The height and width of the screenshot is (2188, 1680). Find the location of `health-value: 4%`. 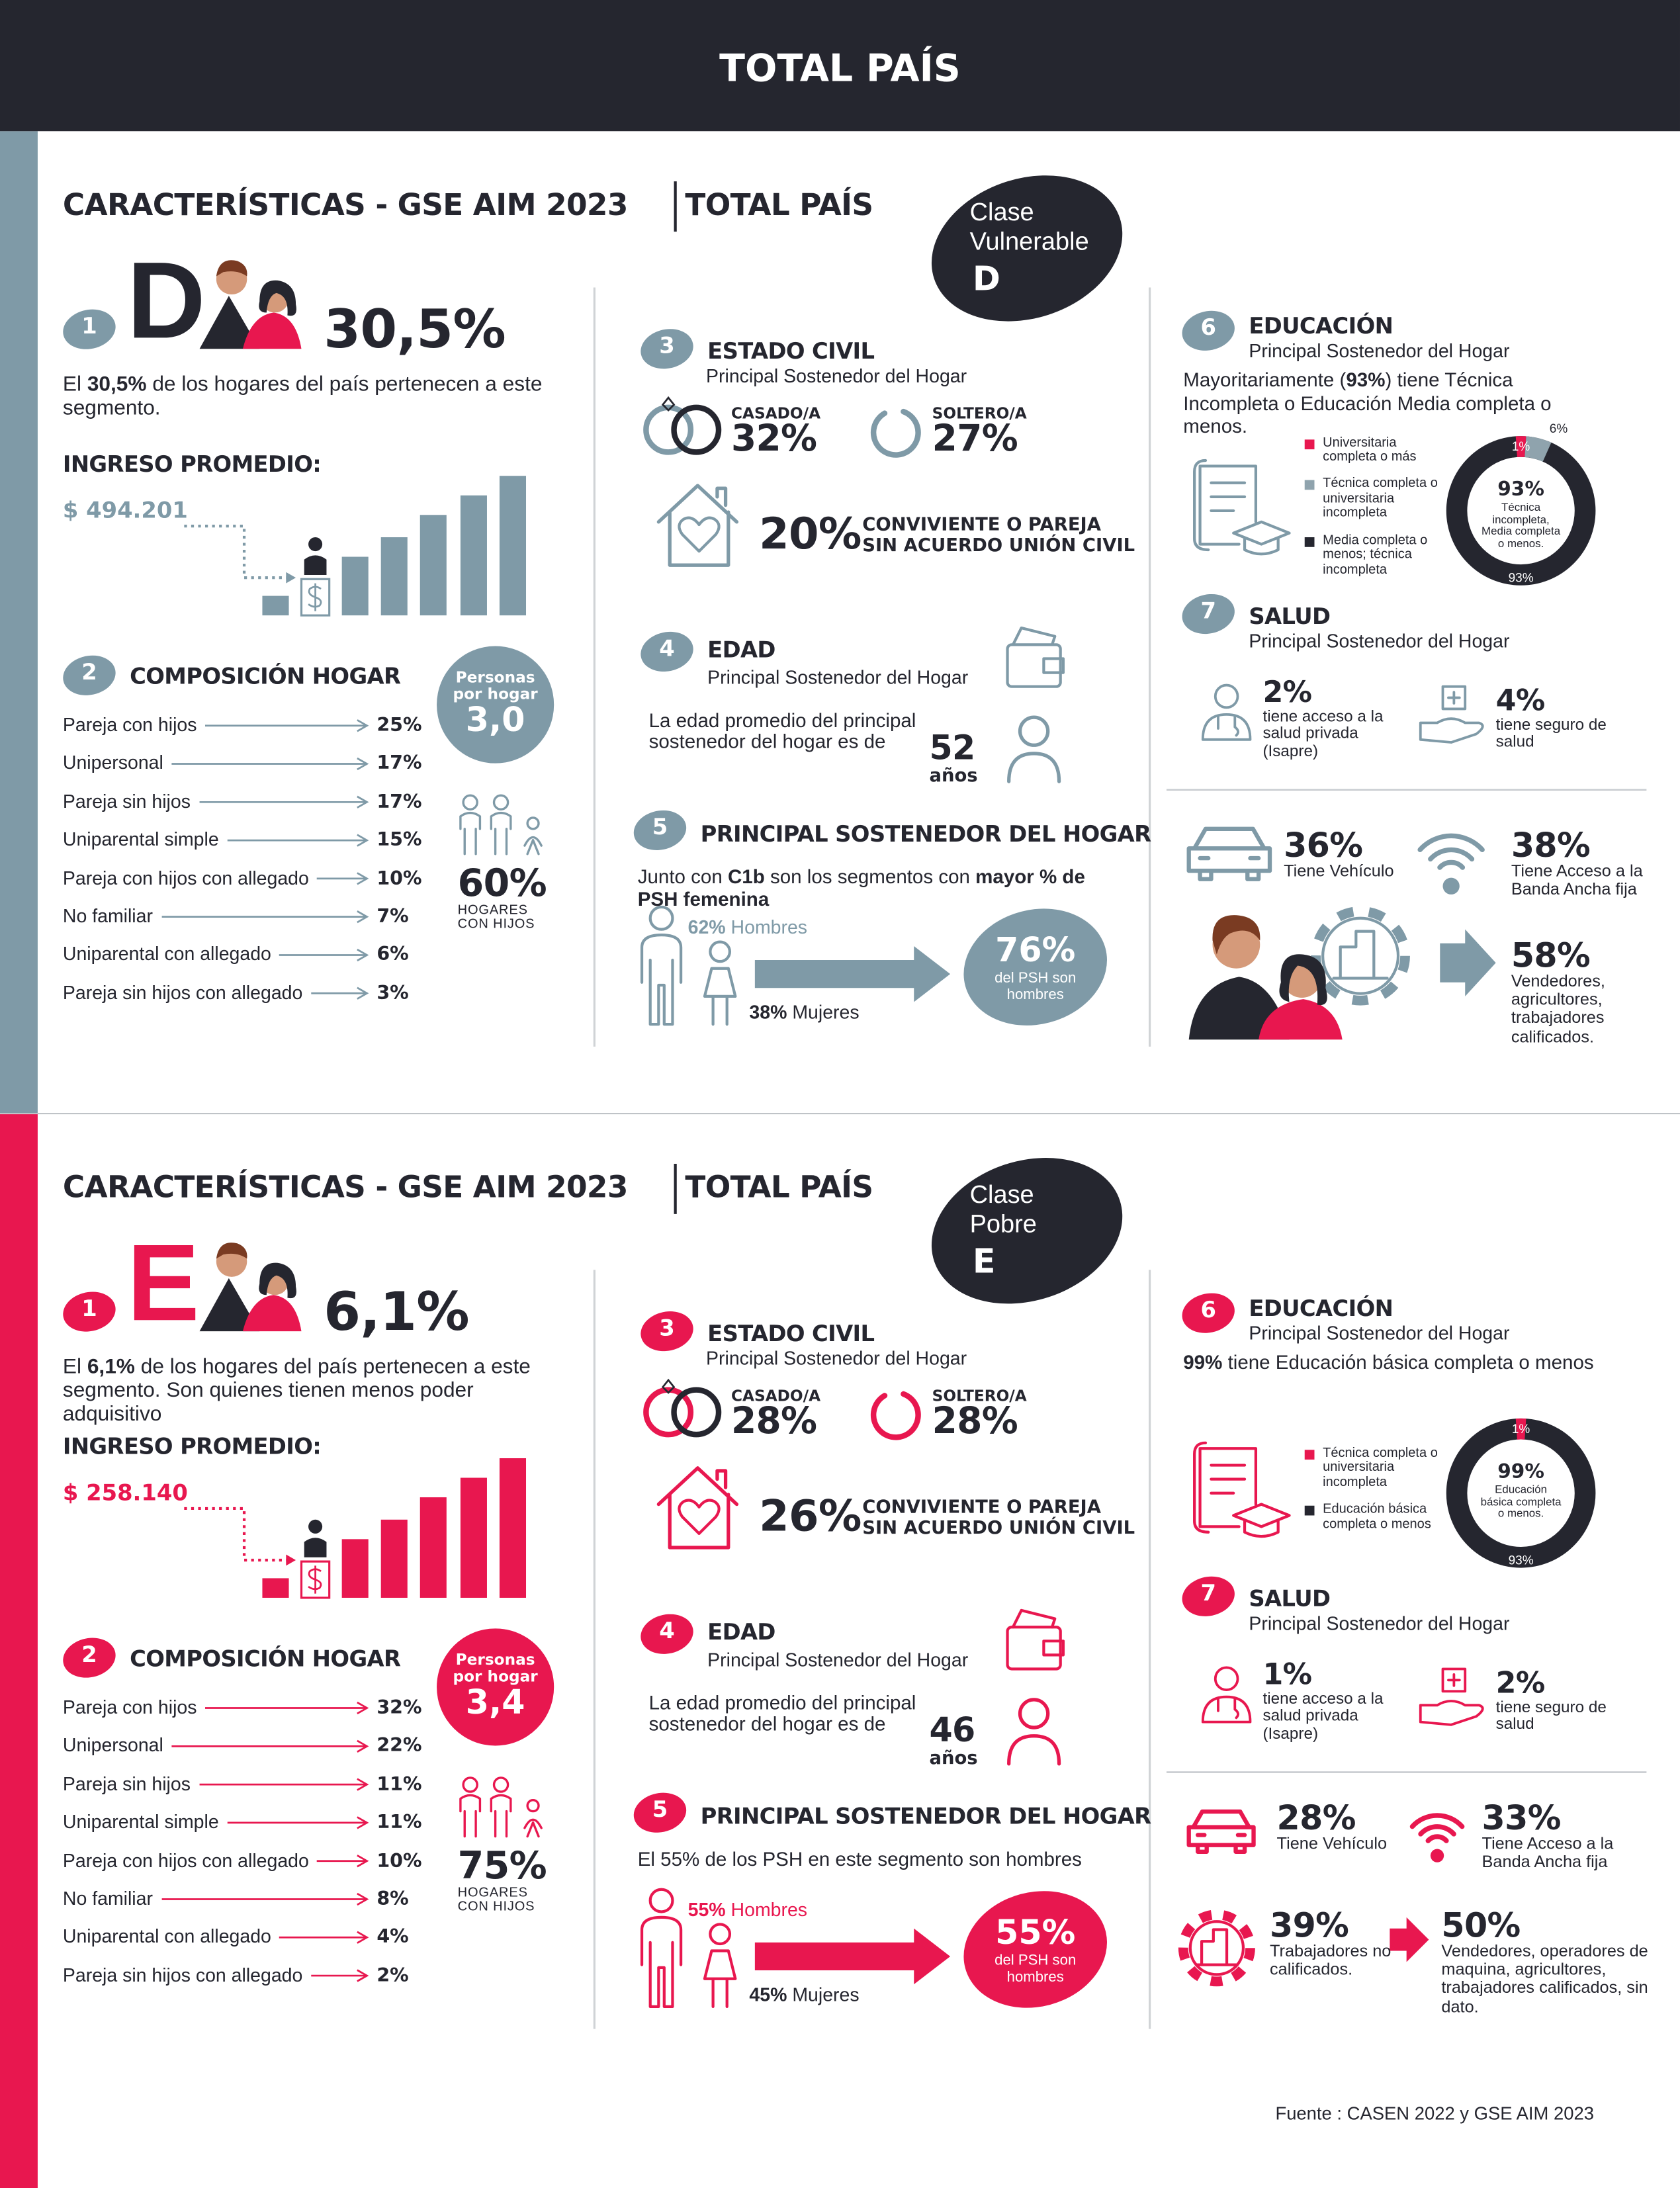

health-value: 4% is located at coordinates (1520, 701).